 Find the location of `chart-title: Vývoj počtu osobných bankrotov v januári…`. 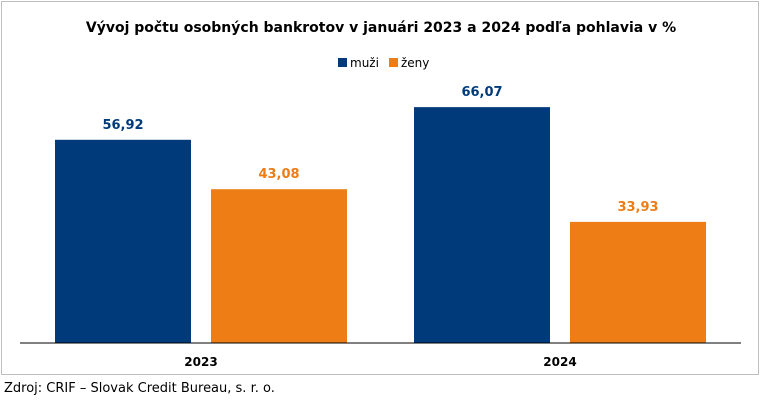

chart-title: Vývoj počtu osobných bankrotov v januári… is located at coordinates (381, 28).